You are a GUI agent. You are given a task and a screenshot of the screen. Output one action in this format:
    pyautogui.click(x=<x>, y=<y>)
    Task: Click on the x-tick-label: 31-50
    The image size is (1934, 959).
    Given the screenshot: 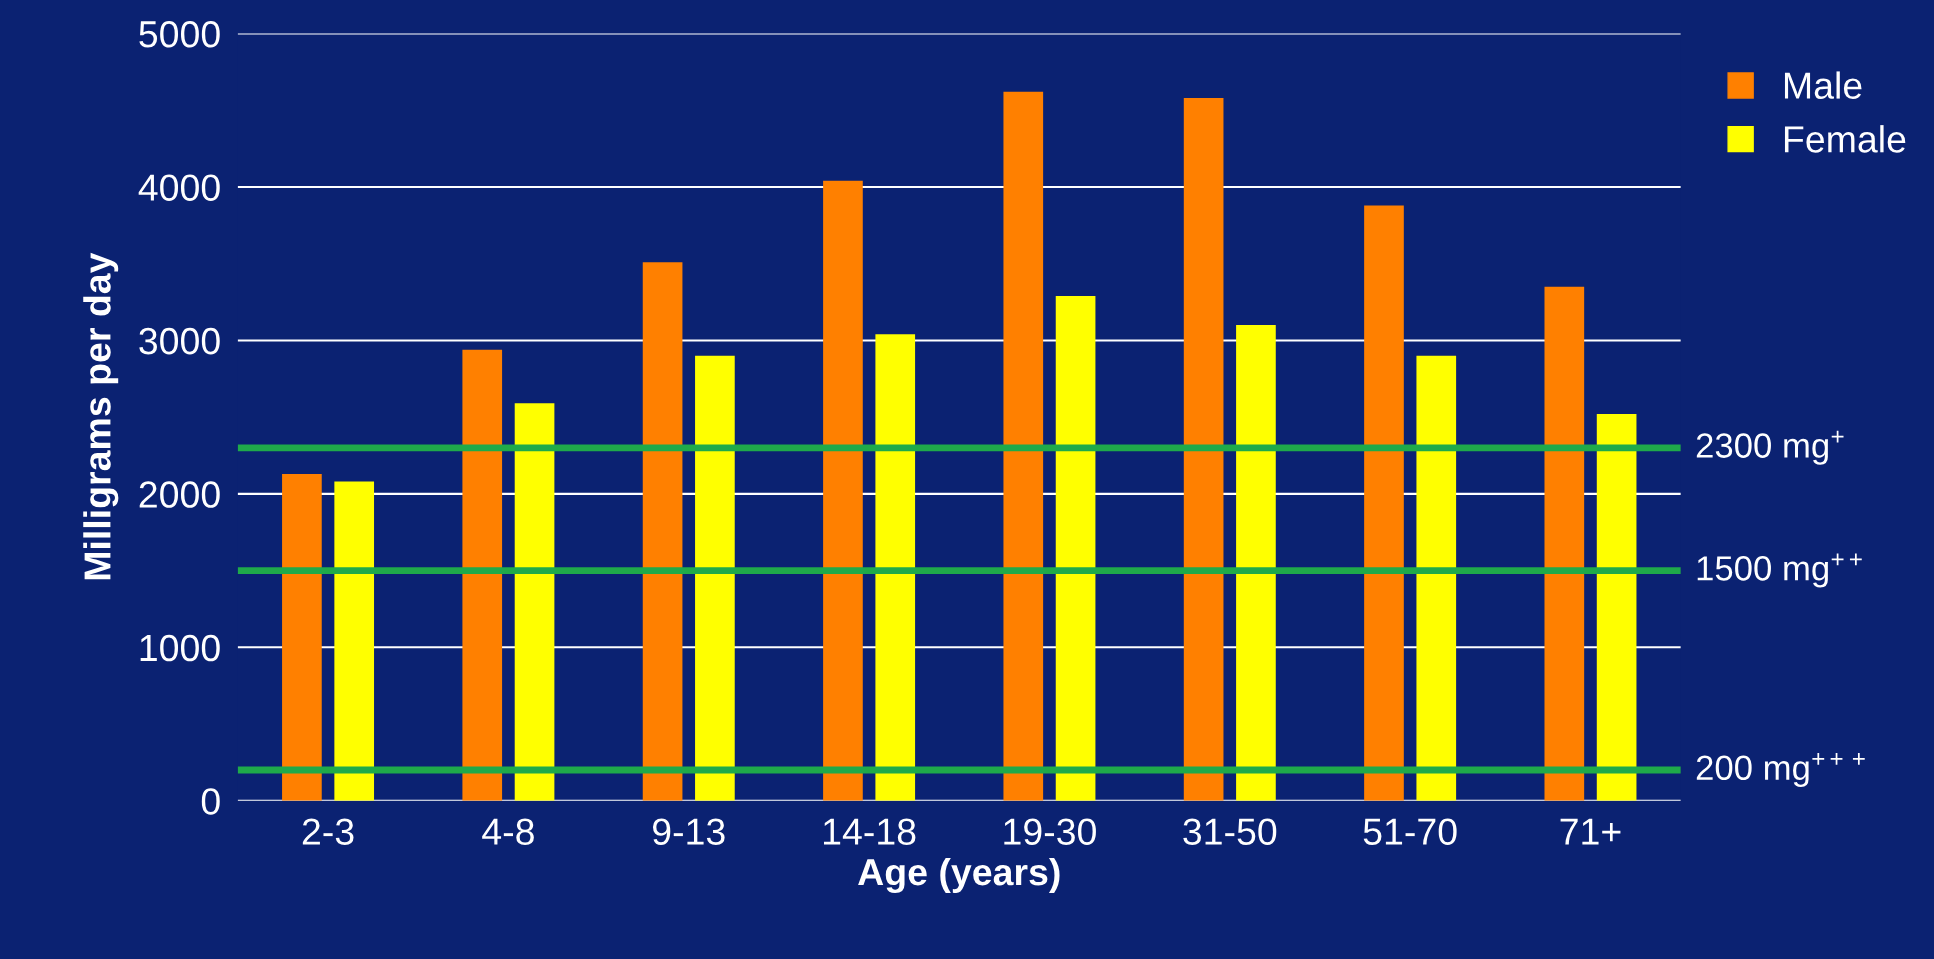 What is the action you would take?
    pyautogui.click(x=1230, y=831)
    